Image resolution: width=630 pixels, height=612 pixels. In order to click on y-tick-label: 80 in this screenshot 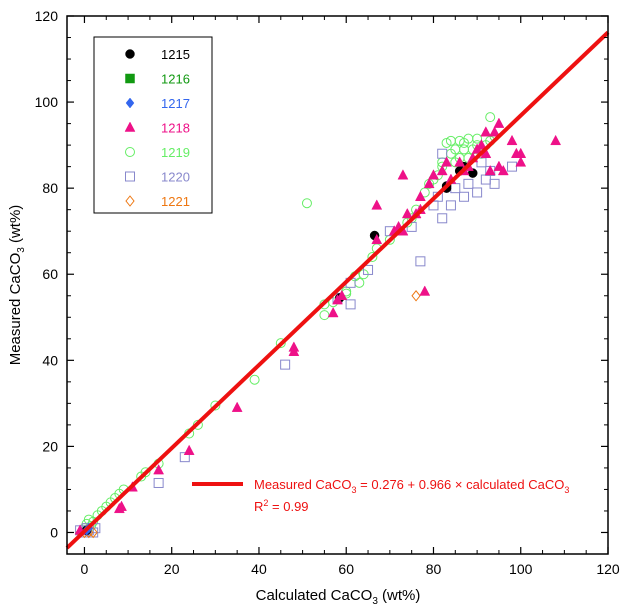, I will do `click(50, 188)`.